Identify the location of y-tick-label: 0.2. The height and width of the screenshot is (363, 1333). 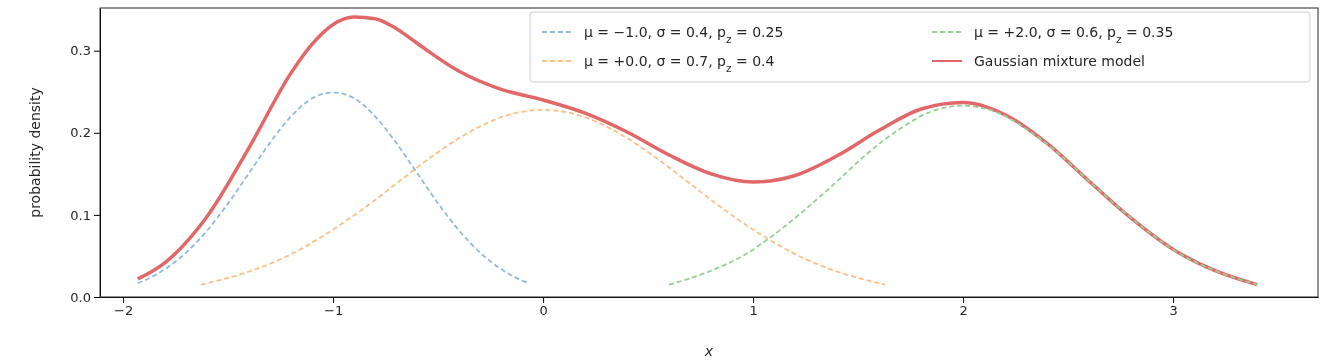
(80, 133).